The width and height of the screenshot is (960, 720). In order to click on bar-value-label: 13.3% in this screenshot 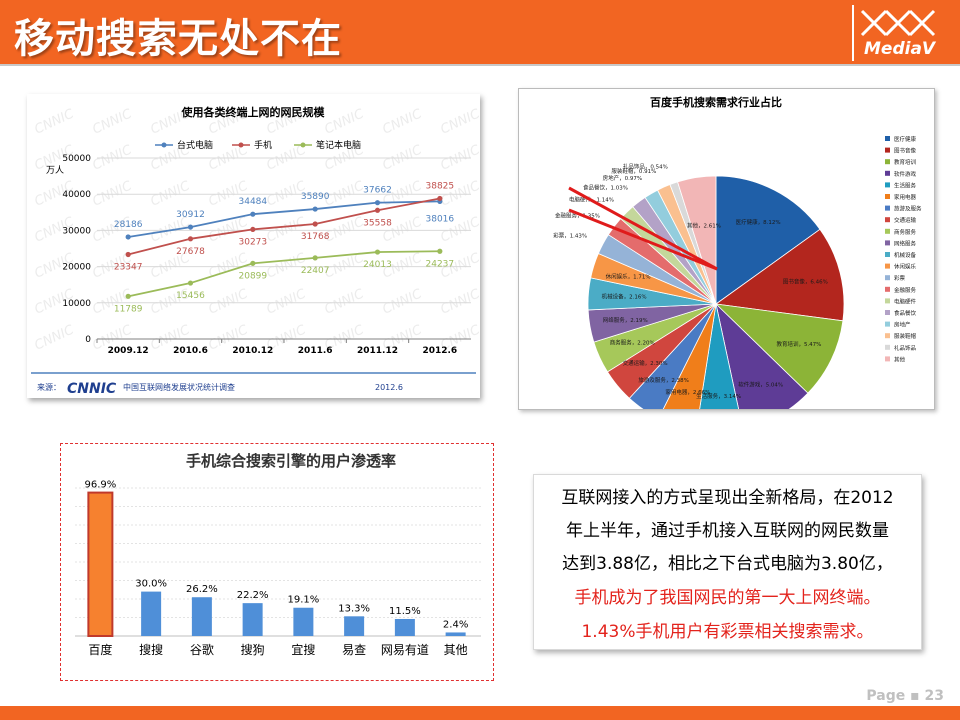, I will do `click(354, 608)`.